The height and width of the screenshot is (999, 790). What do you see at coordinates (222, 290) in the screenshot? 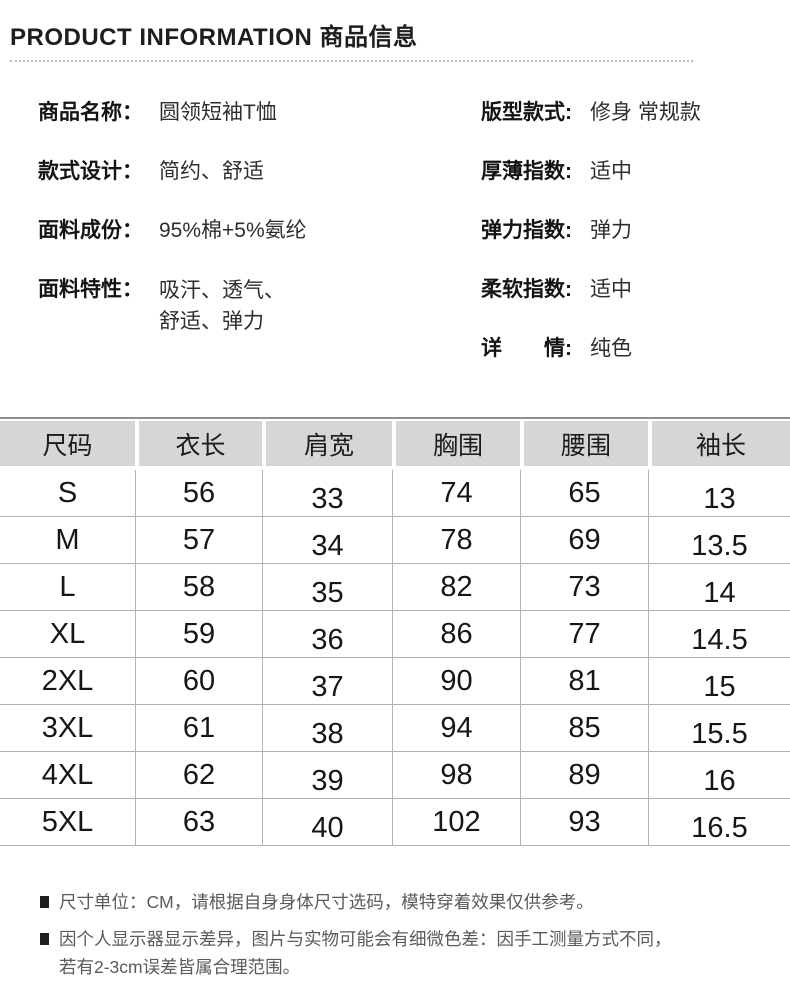
I see `attribute-value-line: 吸汗、透气、` at bounding box center [222, 290].